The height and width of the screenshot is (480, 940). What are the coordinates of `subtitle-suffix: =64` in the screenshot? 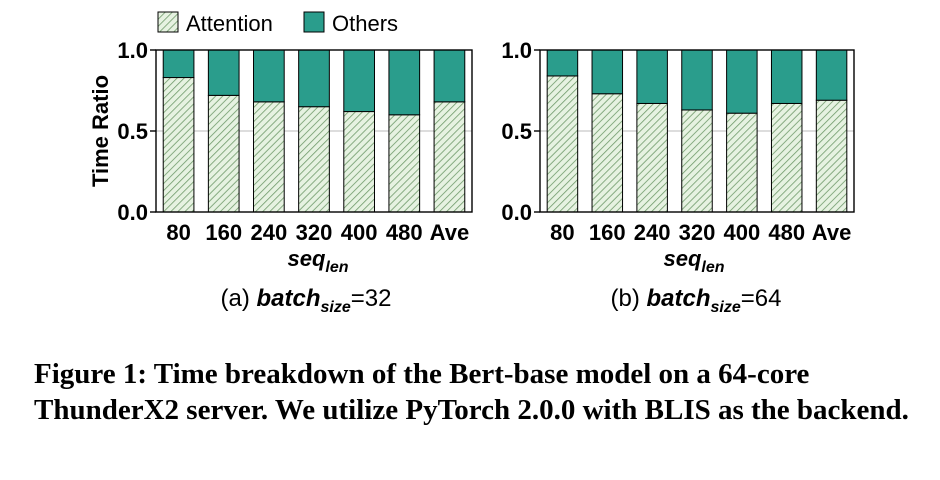 It's located at (761, 298).